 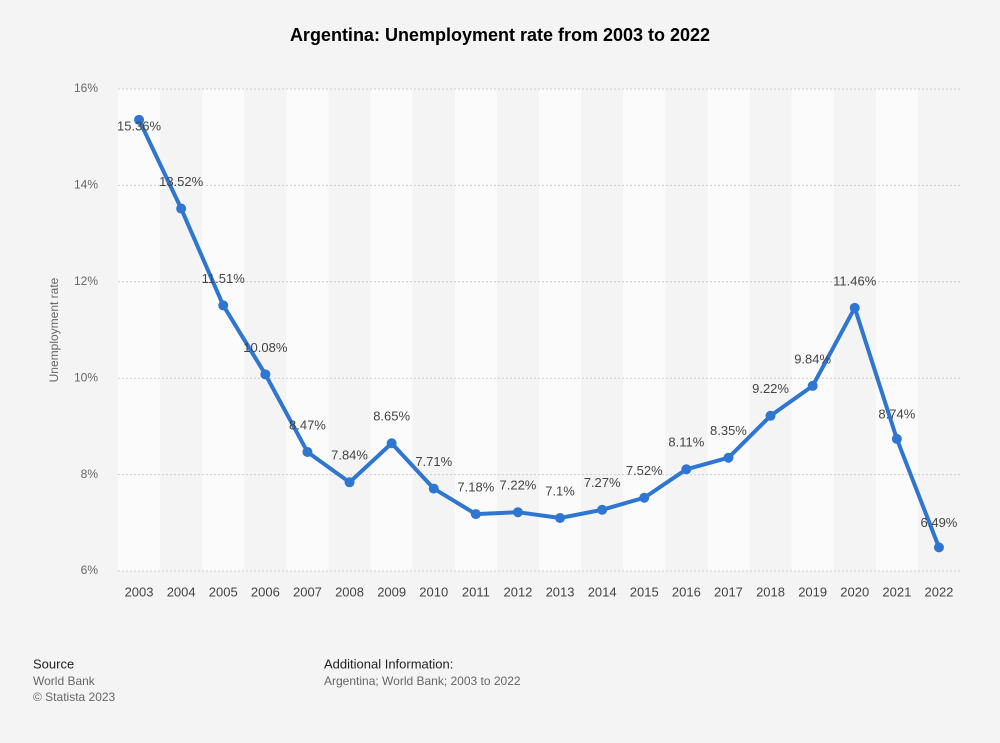 I want to click on copyright: © Statista 2023, so click(x=74, y=697).